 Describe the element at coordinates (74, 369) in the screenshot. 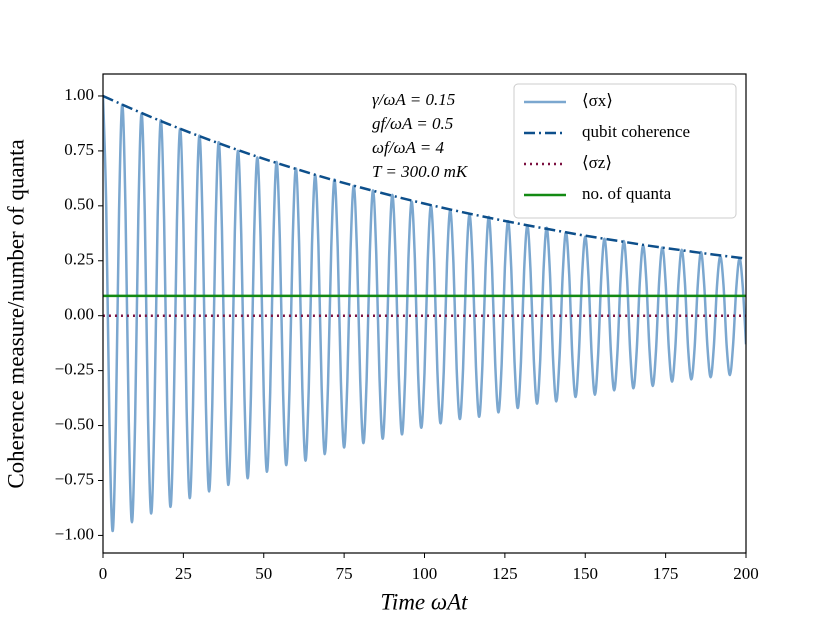

I see `y-tick-label: −0.25` at that location.